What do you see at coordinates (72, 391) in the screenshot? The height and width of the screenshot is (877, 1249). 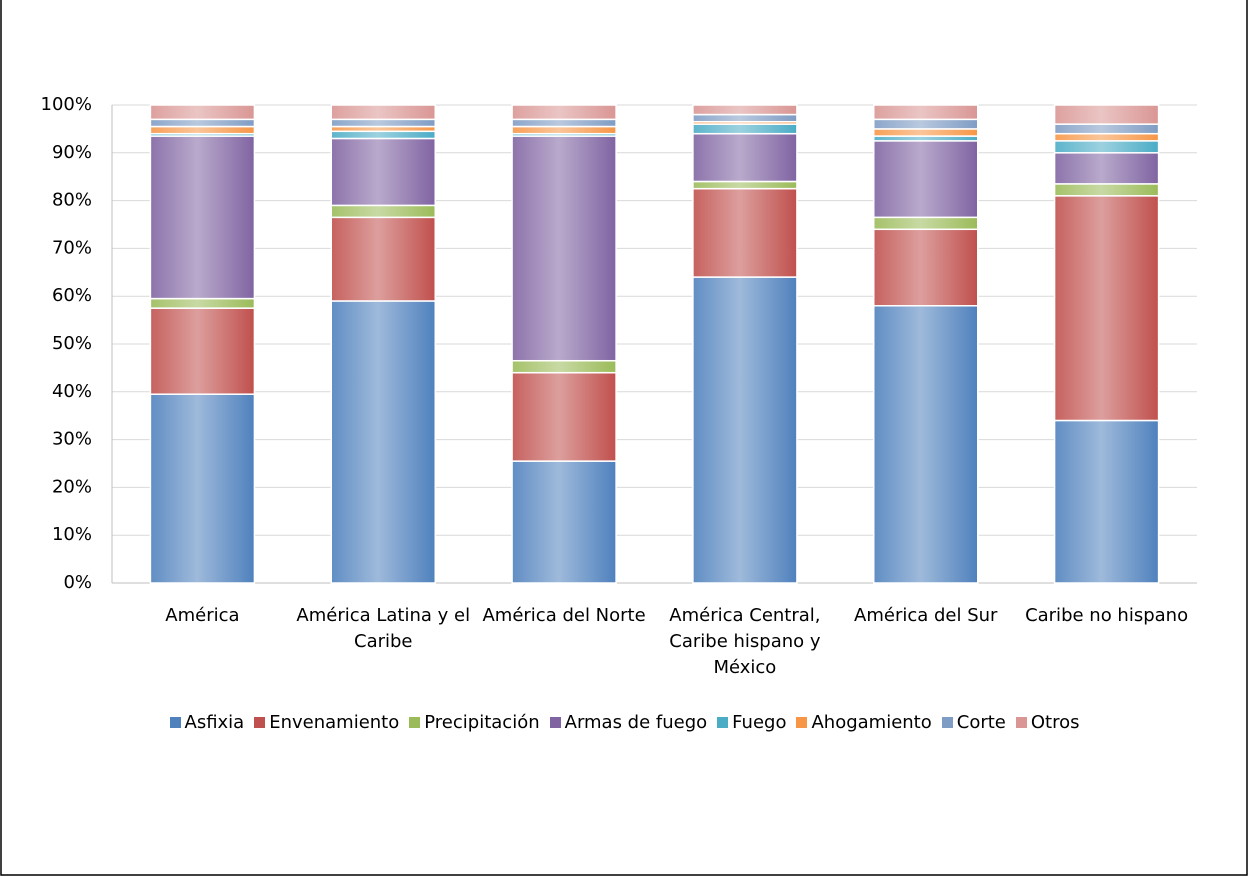 I see `y-tick-label: 40%` at bounding box center [72, 391].